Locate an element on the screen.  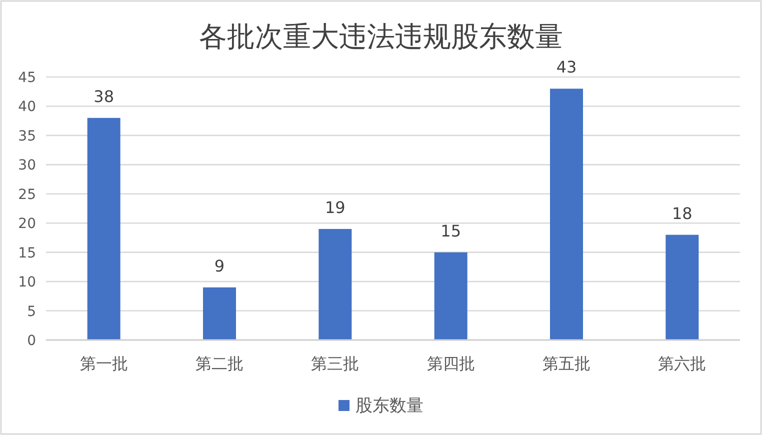
x-tick: 第四批 is located at coordinates (450, 364).